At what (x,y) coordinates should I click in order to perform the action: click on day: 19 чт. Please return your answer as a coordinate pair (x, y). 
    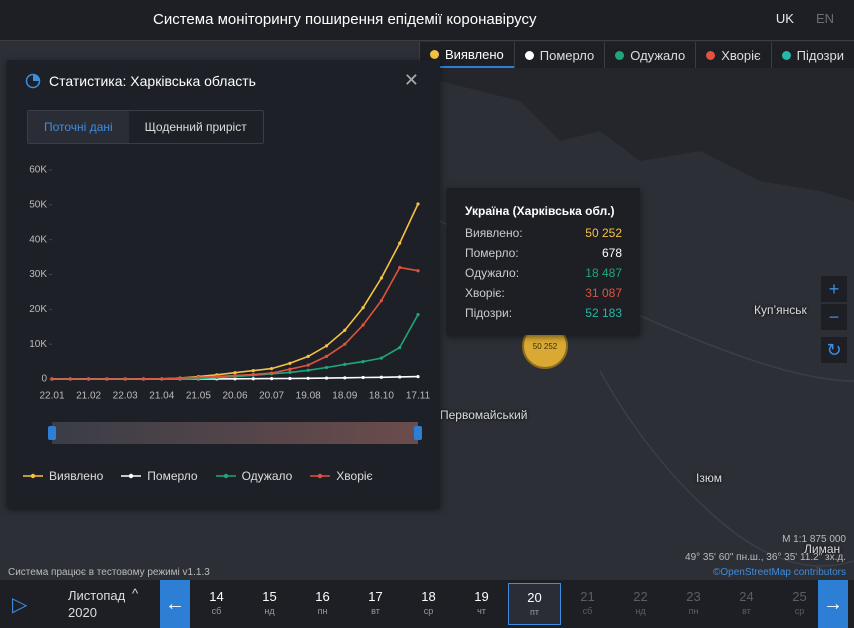
    Looking at the image, I should click on (481, 604).